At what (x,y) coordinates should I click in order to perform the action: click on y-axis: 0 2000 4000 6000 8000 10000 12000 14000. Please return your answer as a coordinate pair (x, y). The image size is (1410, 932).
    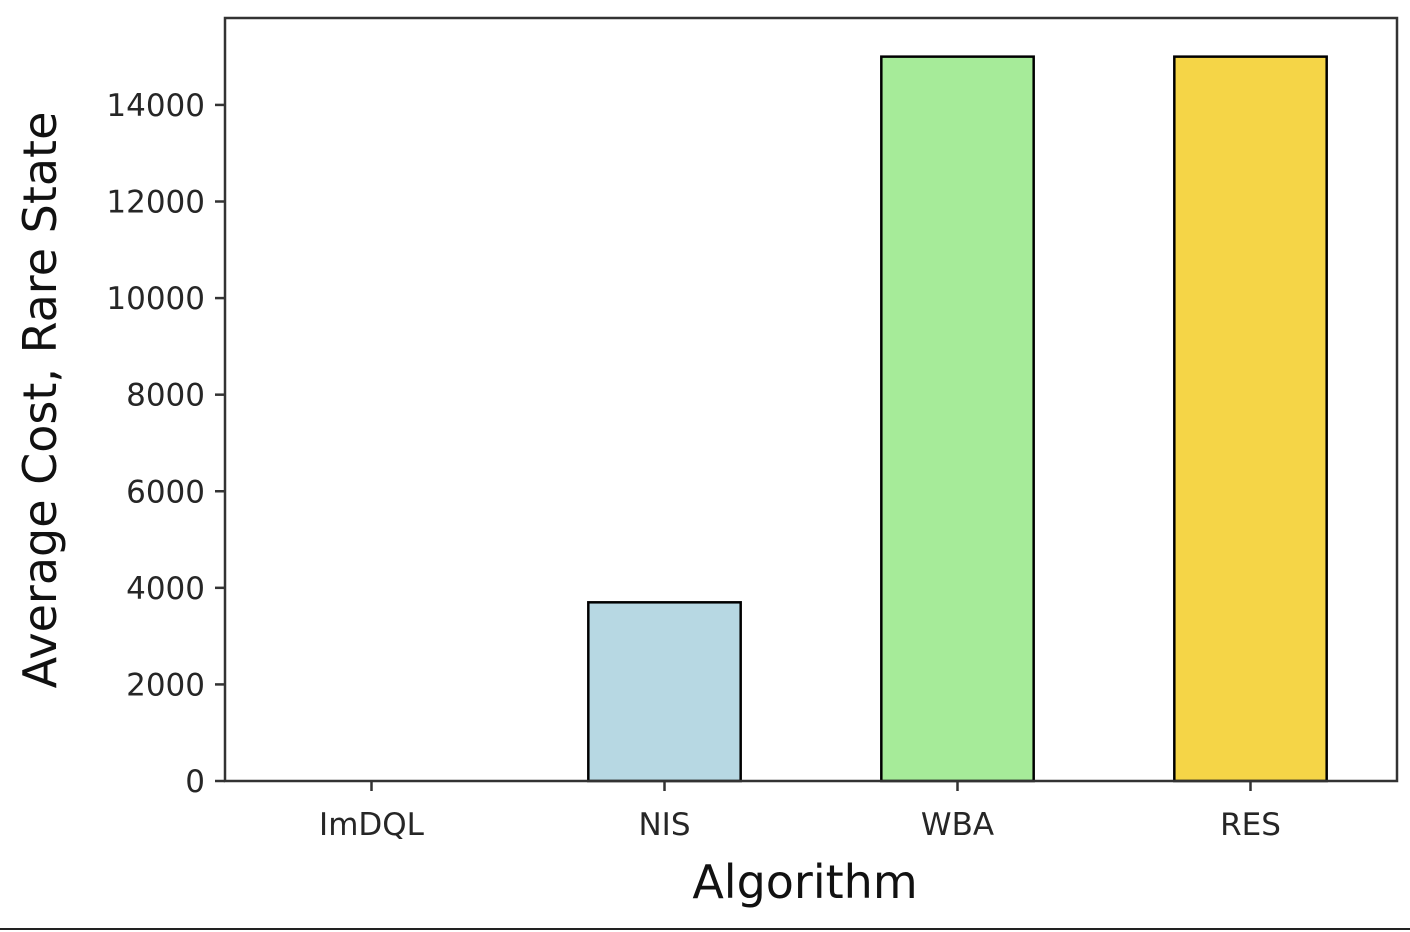
    Looking at the image, I should click on (165, 444).